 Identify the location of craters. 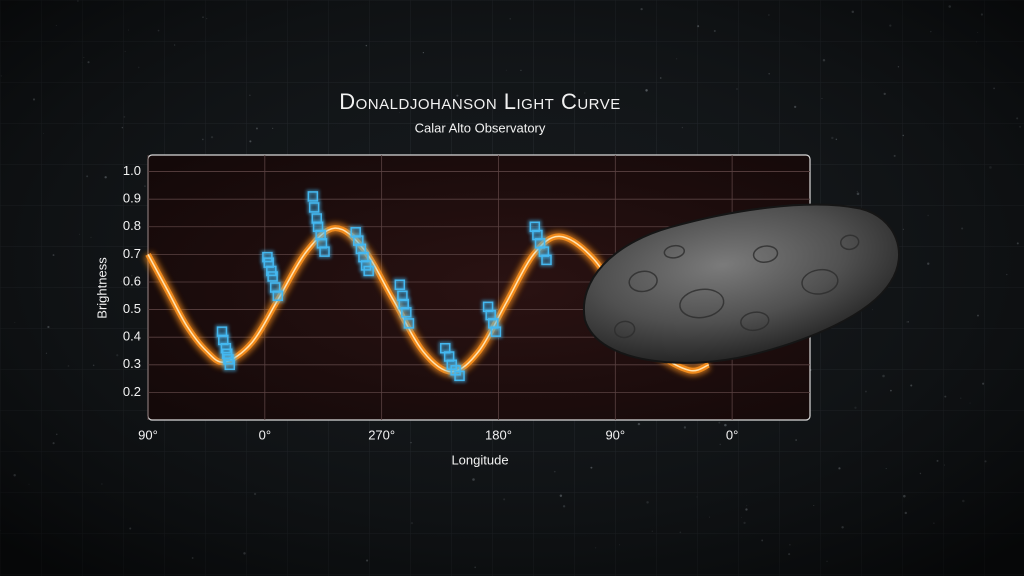
(736, 286).